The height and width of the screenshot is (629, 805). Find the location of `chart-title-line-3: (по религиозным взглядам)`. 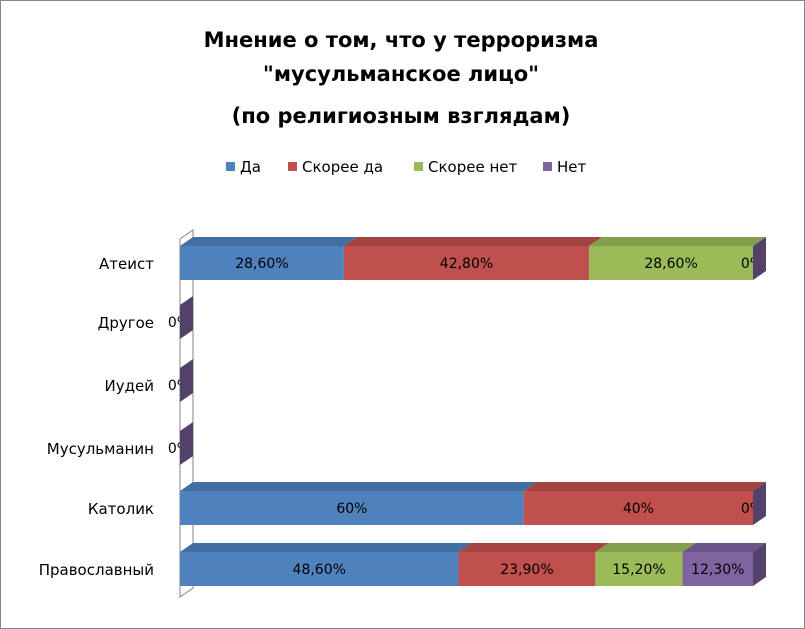

chart-title-line-3: (по религиозным взглядам) is located at coordinates (401, 116).